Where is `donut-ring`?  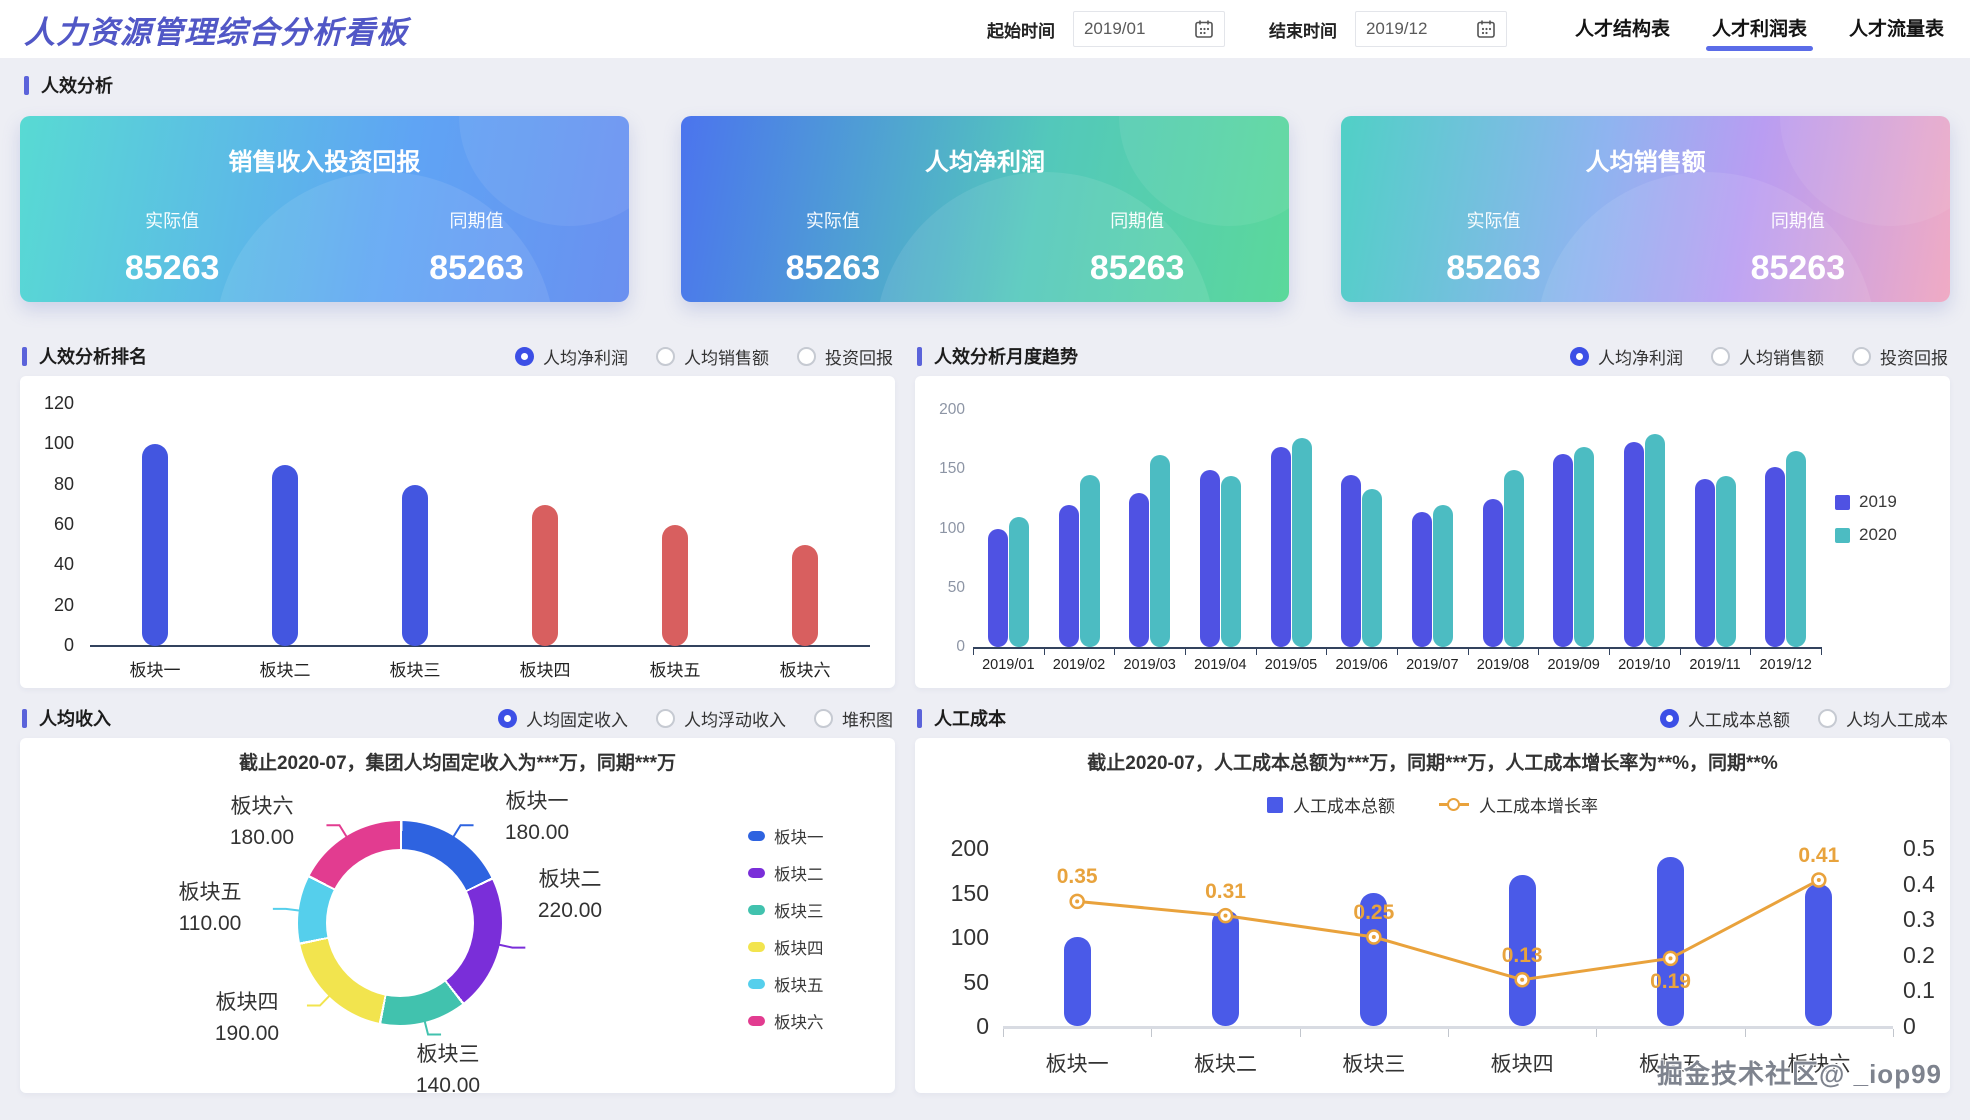
donut-ring is located at coordinates (400, 923).